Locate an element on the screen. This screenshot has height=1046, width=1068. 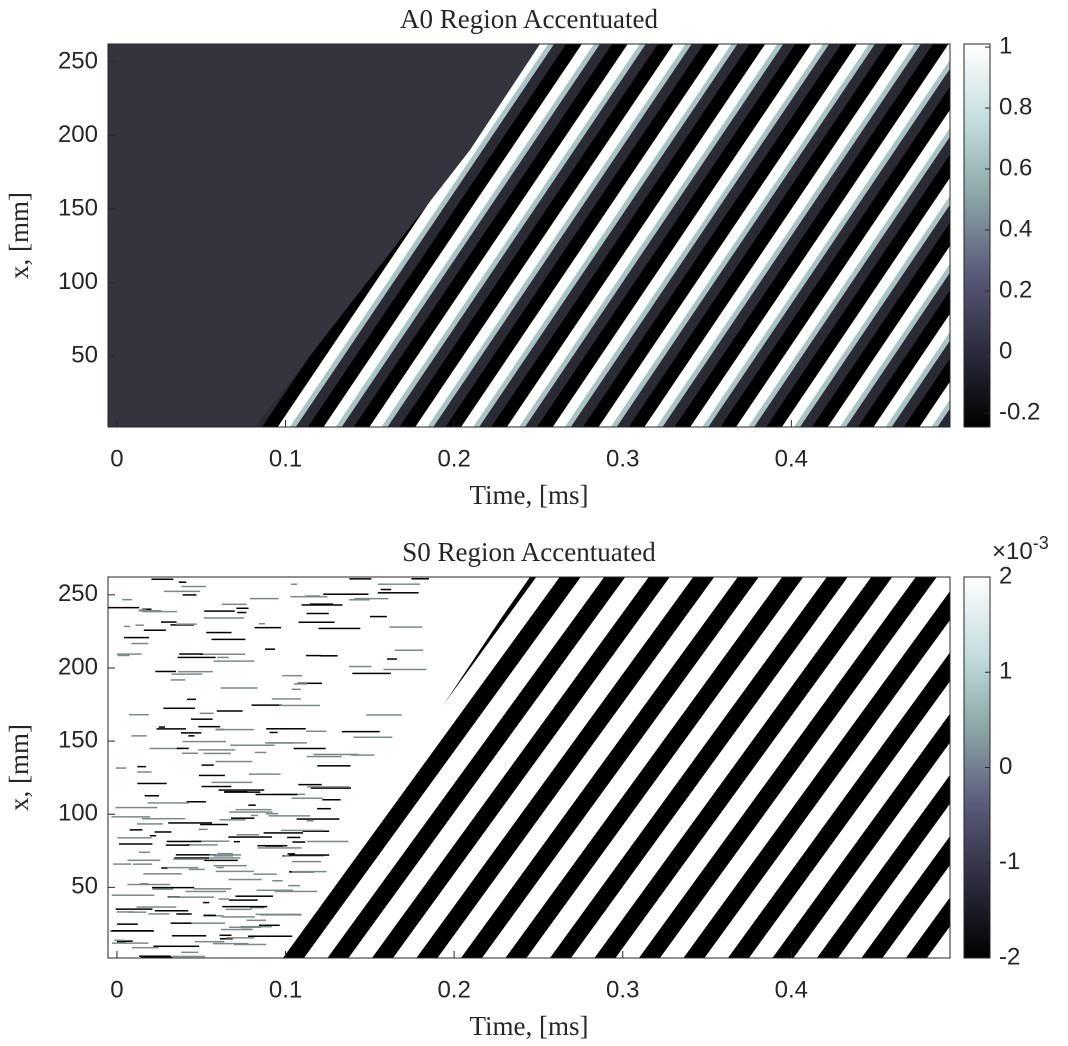
colorbar-tick-label: 1 is located at coordinates (1005, 45).